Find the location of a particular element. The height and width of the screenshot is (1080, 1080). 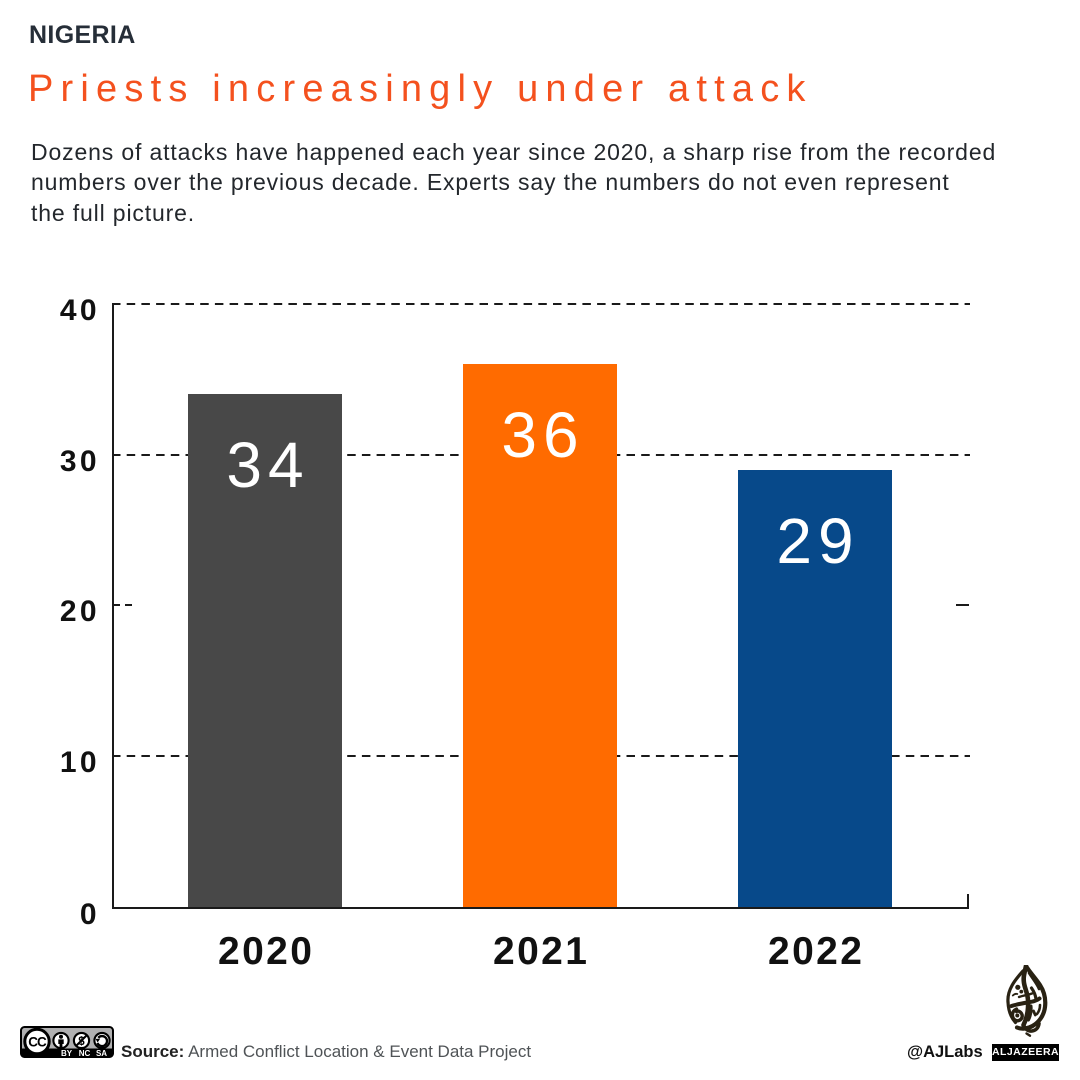

svg-text: SA is located at coordinates (101, 1053).